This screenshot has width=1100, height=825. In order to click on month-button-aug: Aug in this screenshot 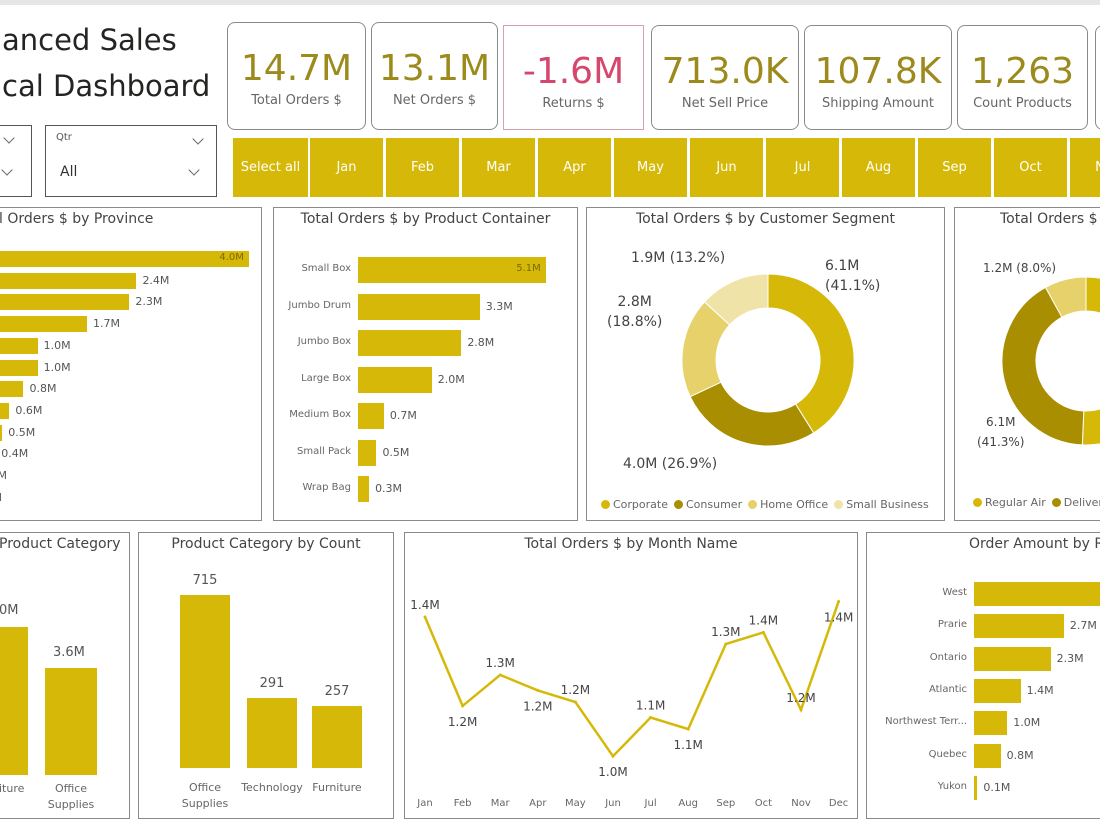, I will do `click(878, 167)`.